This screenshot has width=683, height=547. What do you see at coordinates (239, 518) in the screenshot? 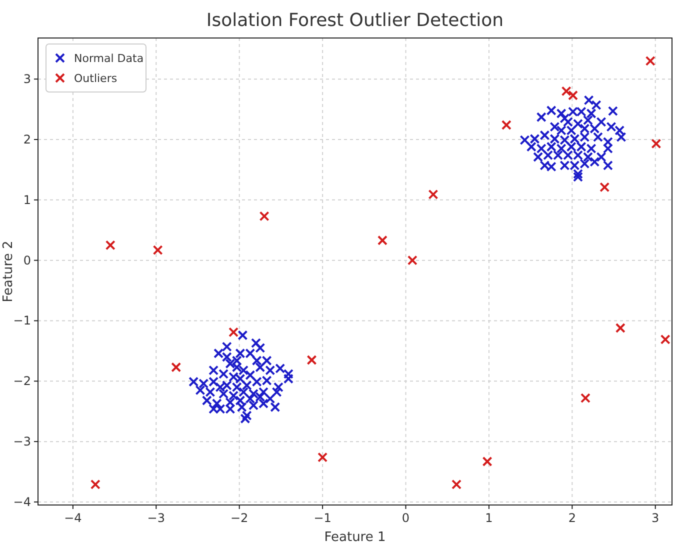
I see `x-tick-label: −2` at bounding box center [239, 518].